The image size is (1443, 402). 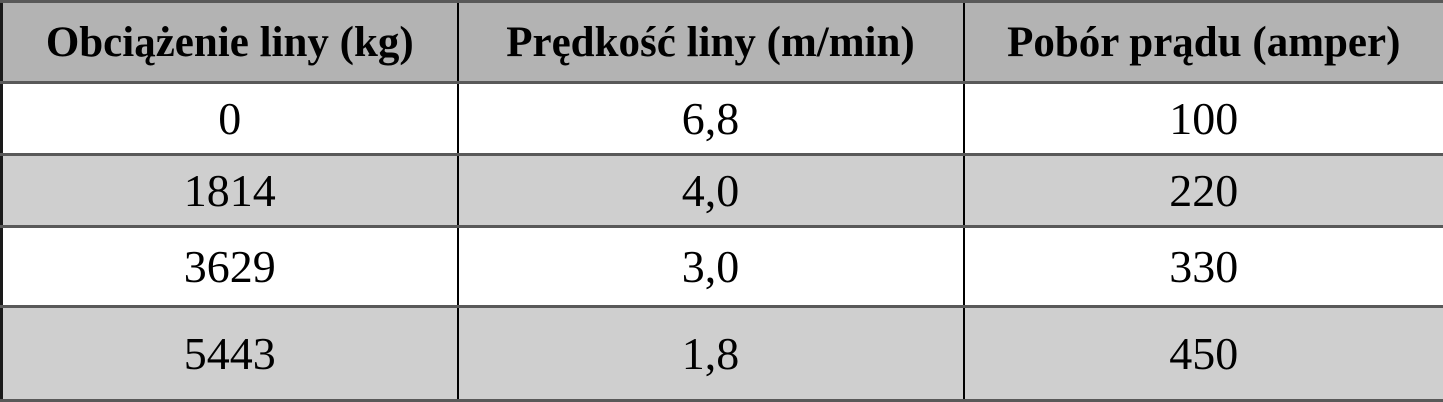 I want to click on column-header-rope-speed: Prędkość liny (m/min), so click(x=710, y=42).